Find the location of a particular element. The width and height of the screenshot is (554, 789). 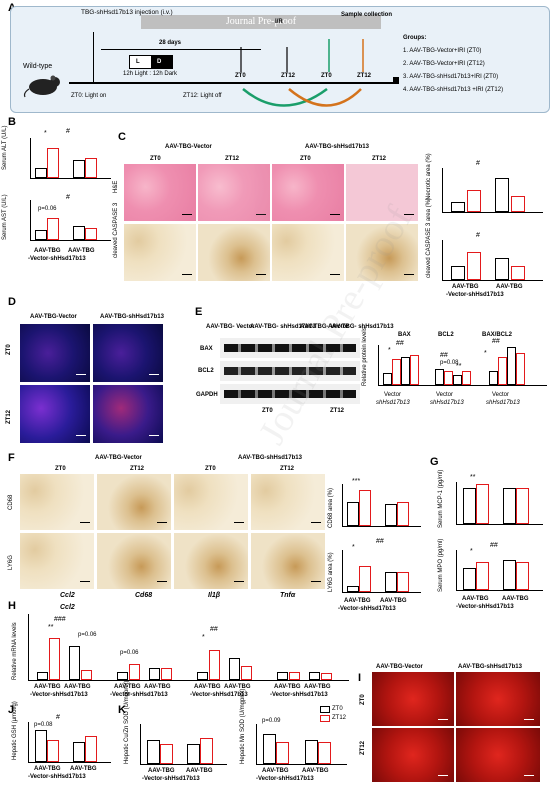

bar-bax-sh-zt0 is located at coordinates (405, 371).